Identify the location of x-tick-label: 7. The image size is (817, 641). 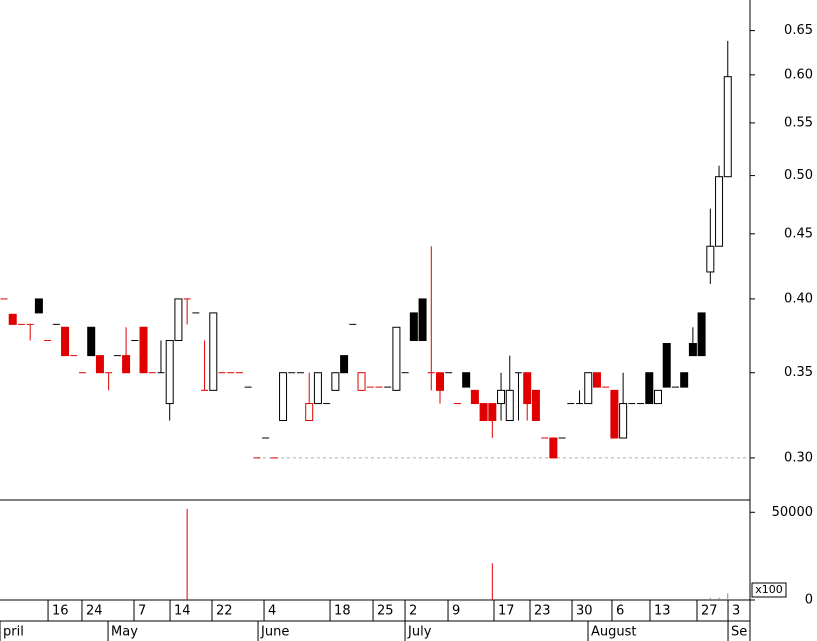
(142, 611).